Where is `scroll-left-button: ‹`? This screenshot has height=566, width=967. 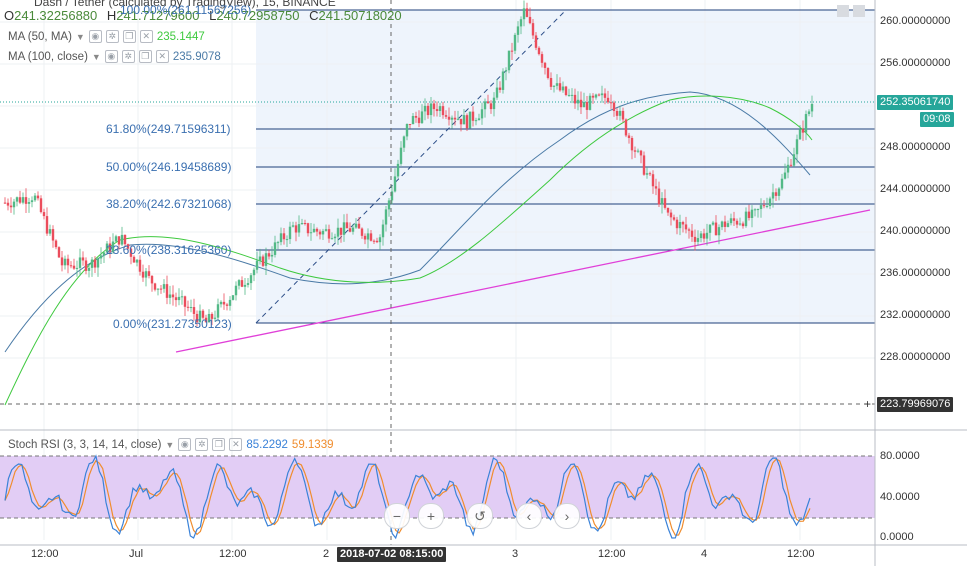 scroll-left-button: ‹ is located at coordinates (529, 516).